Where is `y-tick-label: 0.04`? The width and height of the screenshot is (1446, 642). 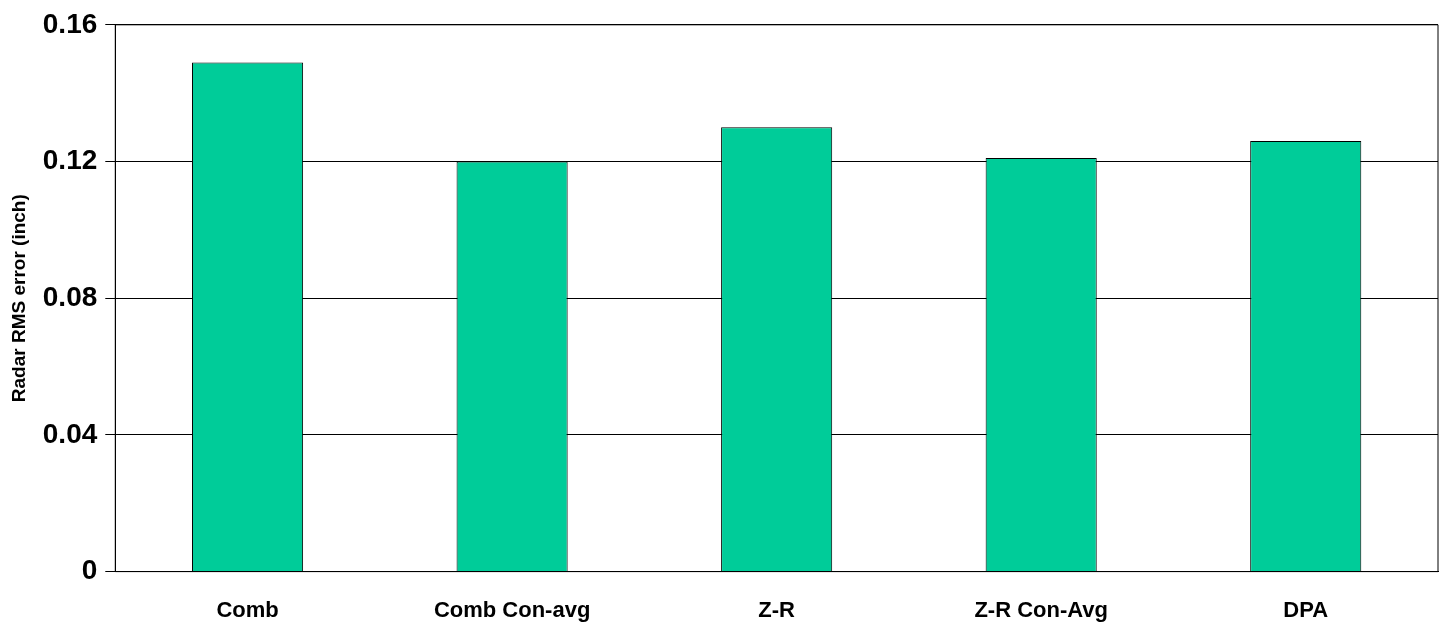
y-tick-label: 0.04 is located at coordinates (70, 433).